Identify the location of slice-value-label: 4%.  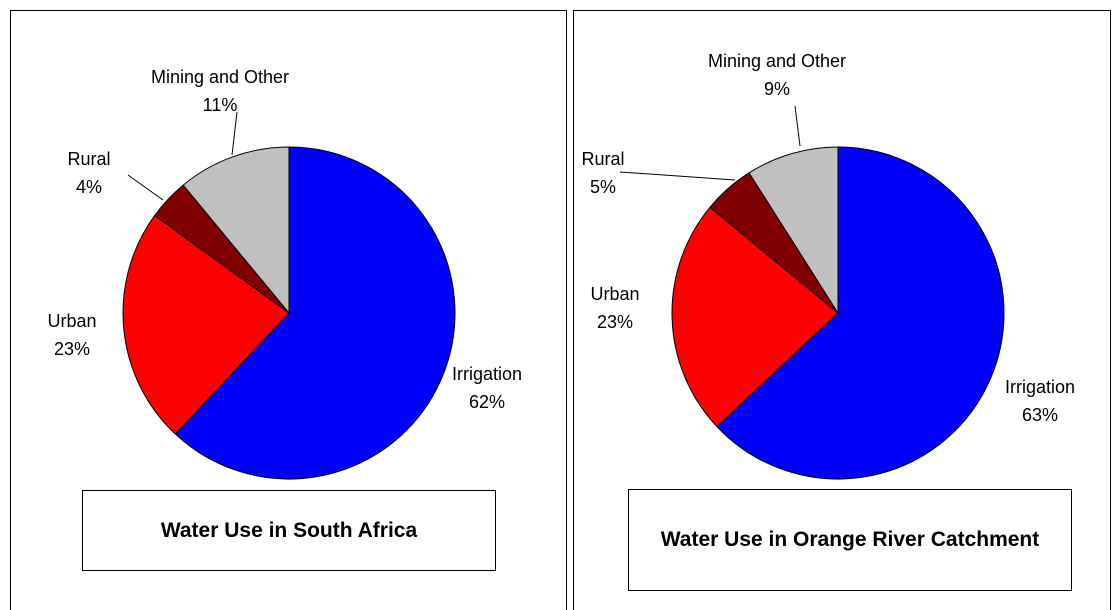
(89, 187).